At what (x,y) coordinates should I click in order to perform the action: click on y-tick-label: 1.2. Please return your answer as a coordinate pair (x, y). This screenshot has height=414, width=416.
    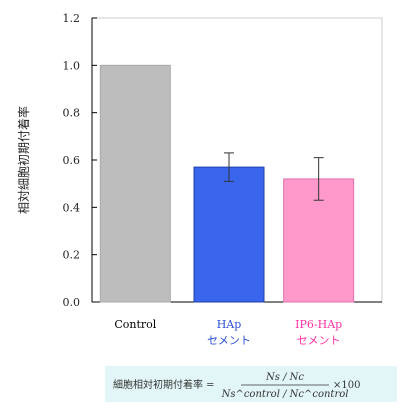
    Looking at the image, I should click on (72, 18).